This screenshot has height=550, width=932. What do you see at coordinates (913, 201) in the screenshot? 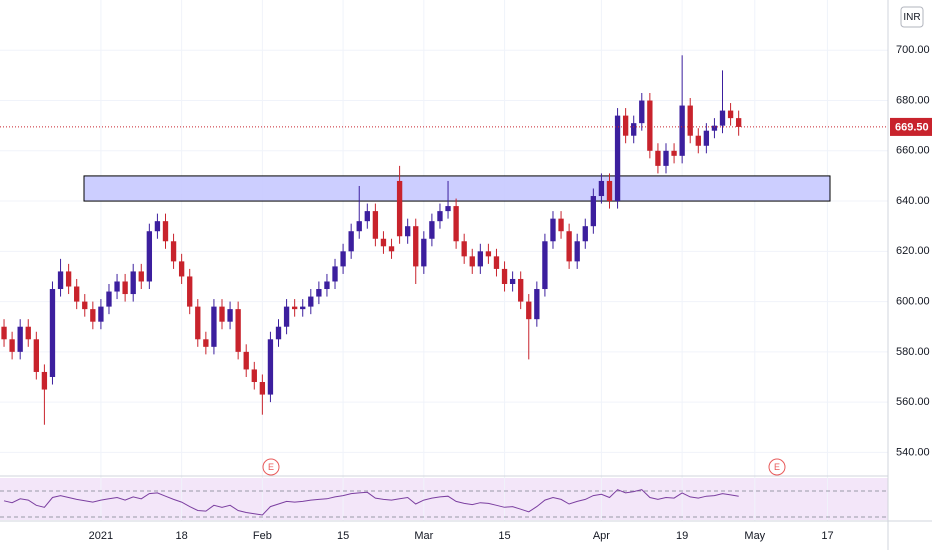
I see `y-tick-label: 640.00` at bounding box center [913, 201].